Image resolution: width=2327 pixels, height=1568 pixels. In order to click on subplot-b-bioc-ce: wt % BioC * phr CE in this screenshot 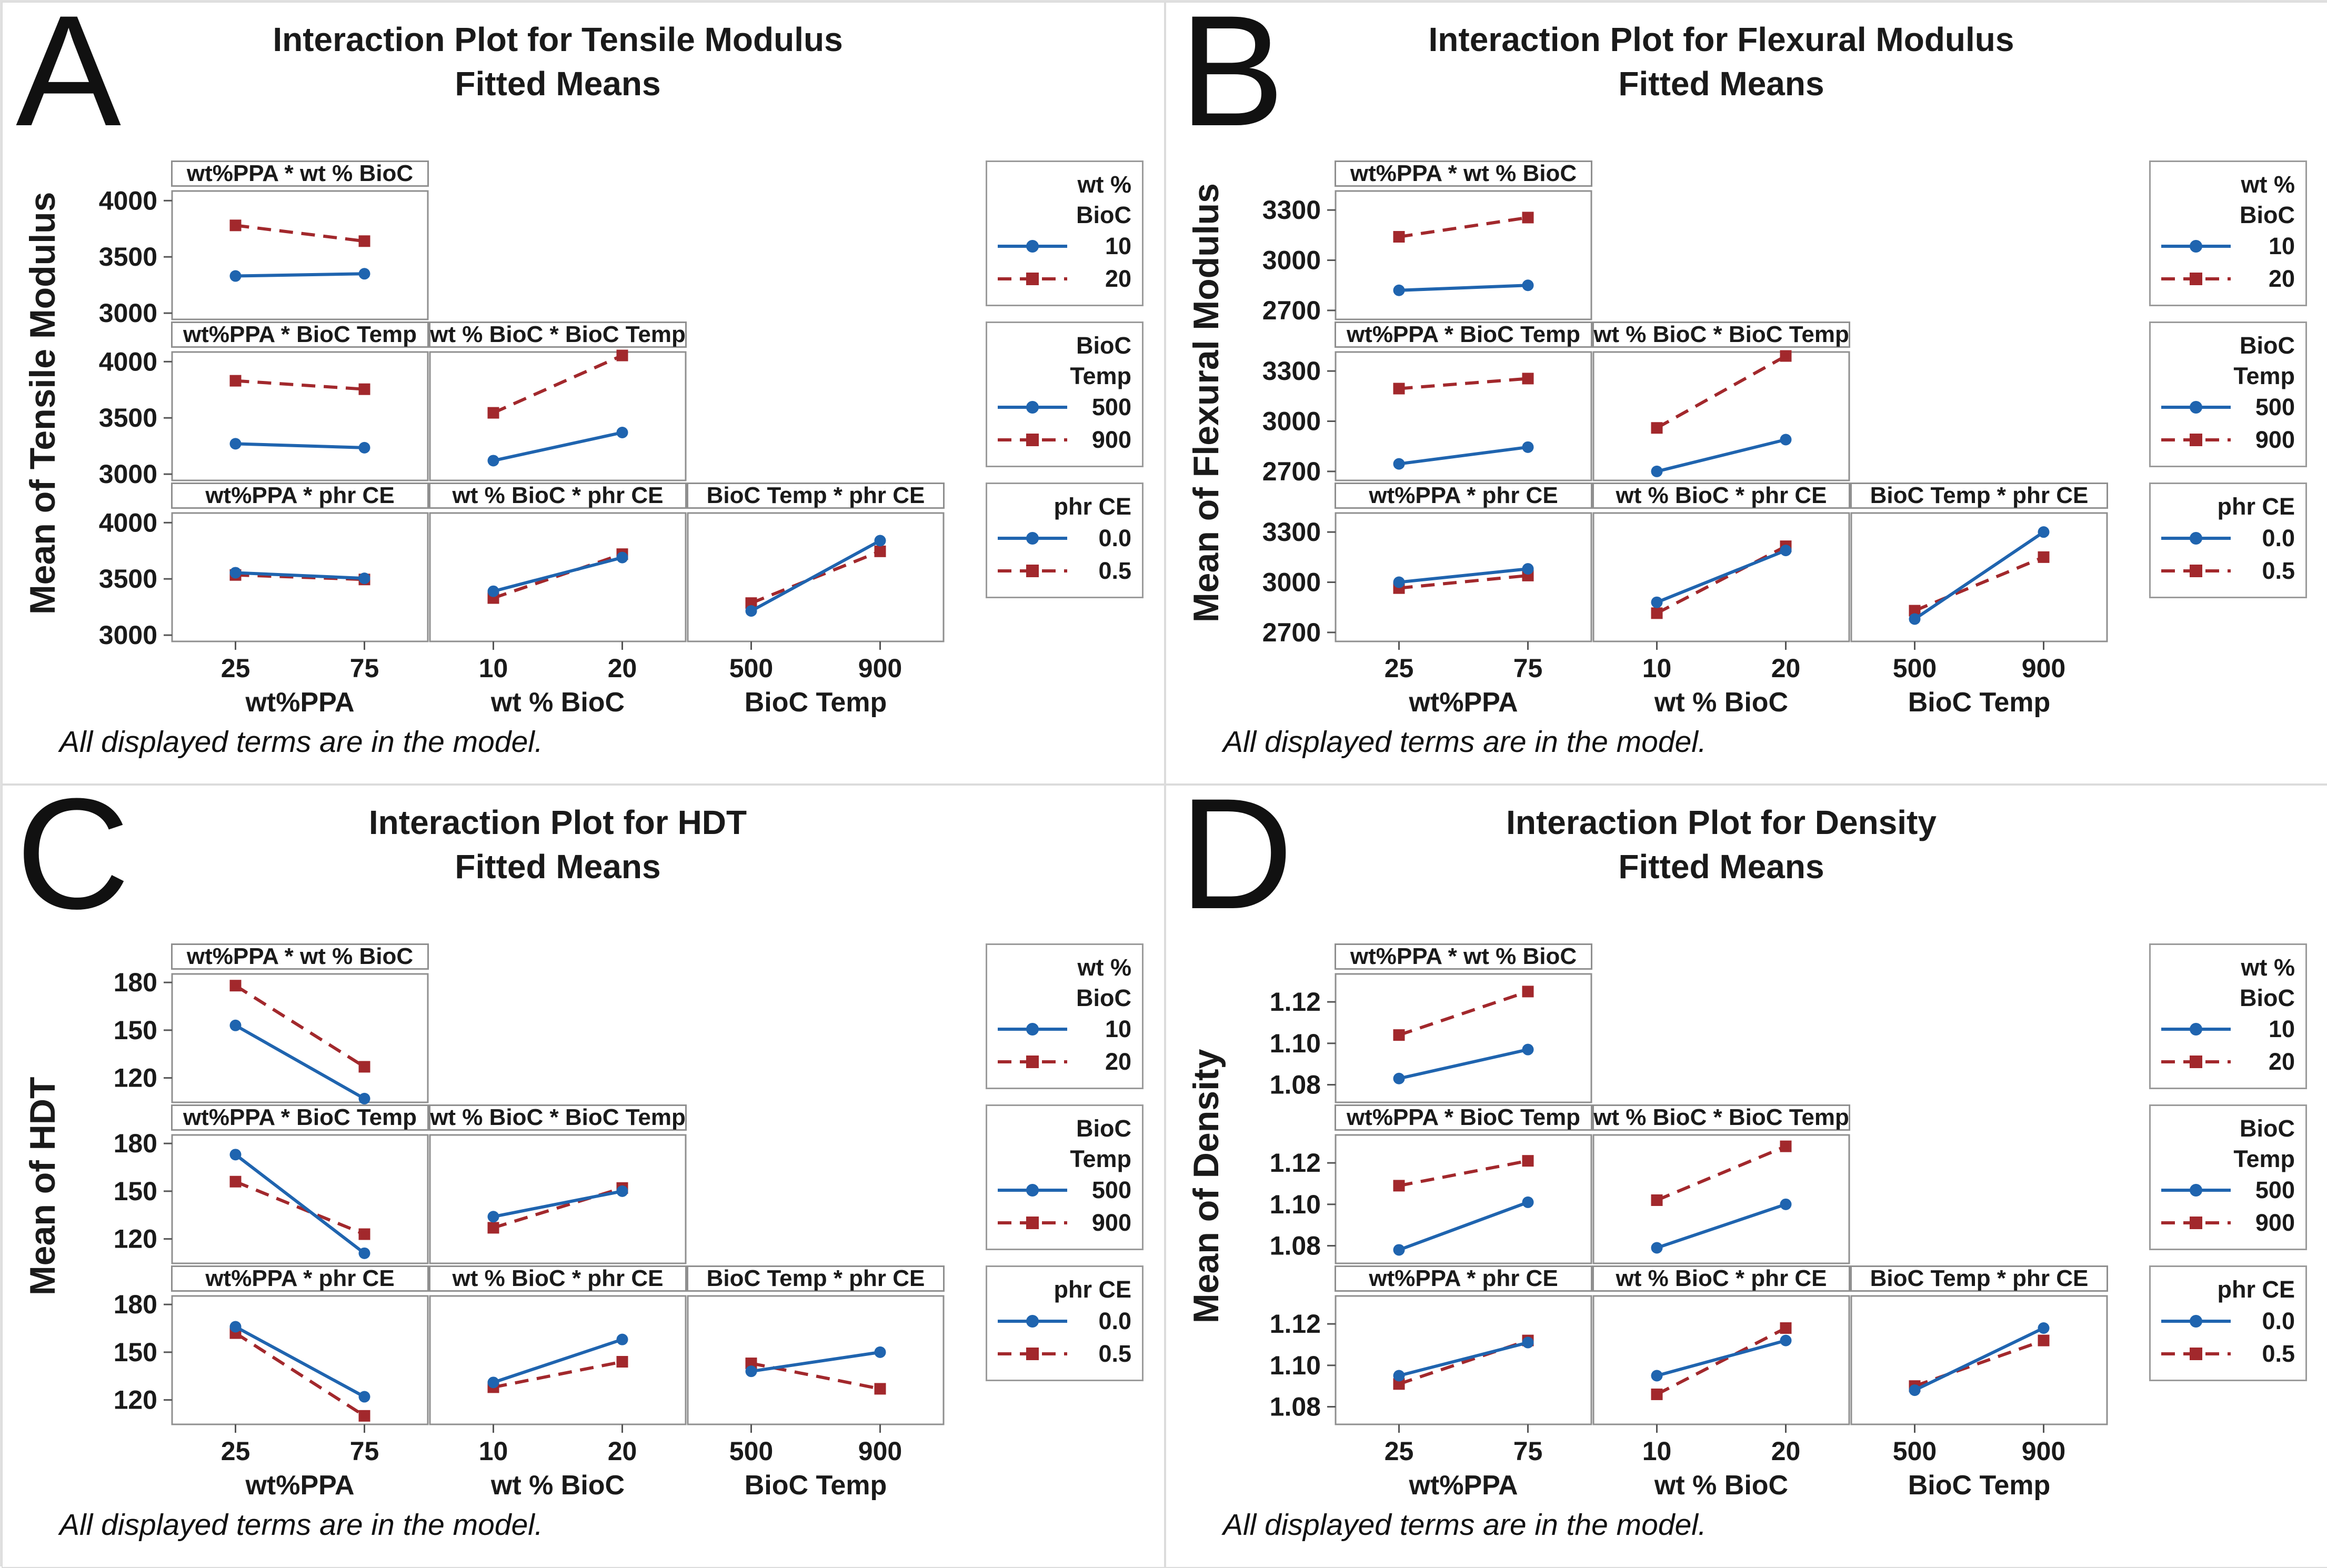, I will do `click(1721, 496)`.